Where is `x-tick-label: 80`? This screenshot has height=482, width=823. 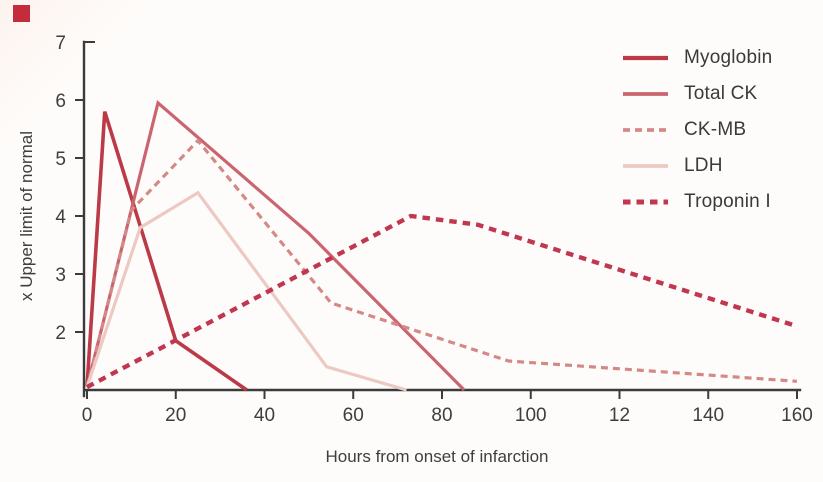
x-tick-label: 80 is located at coordinates (441, 415).